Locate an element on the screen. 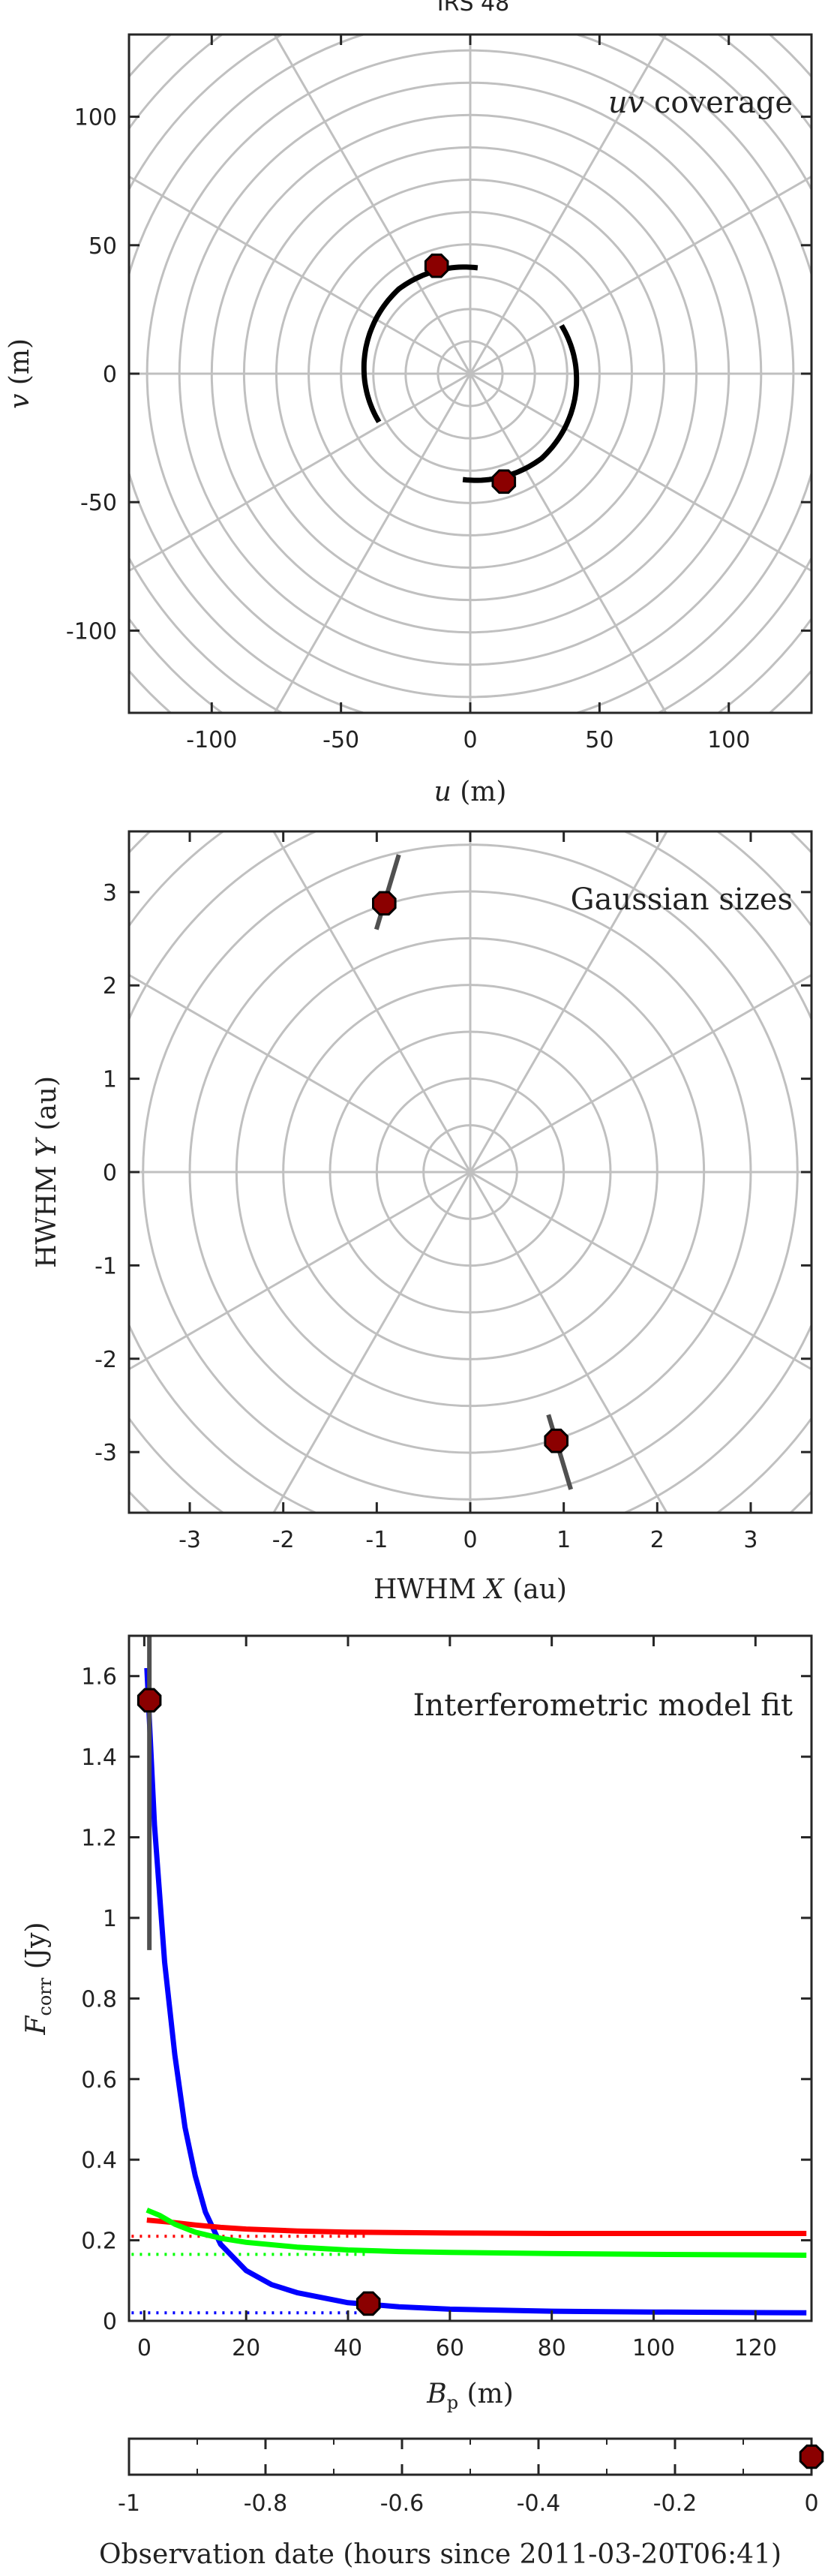 This screenshot has width=834, height=2576. fit-ytick-label: 1.2 is located at coordinates (99, 1839).